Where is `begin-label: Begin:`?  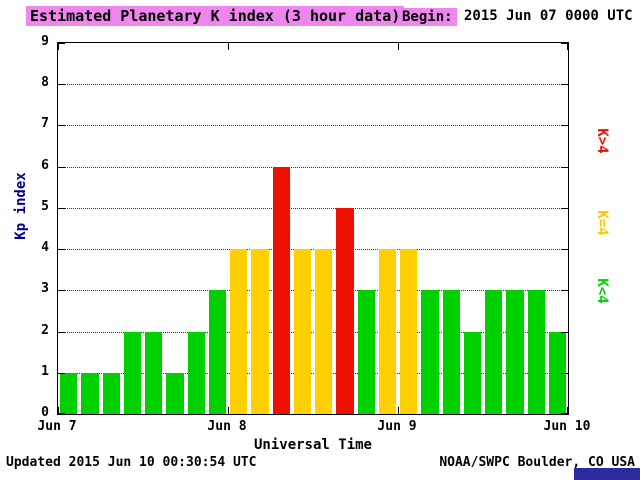 begin-label: Begin: is located at coordinates (427, 17).